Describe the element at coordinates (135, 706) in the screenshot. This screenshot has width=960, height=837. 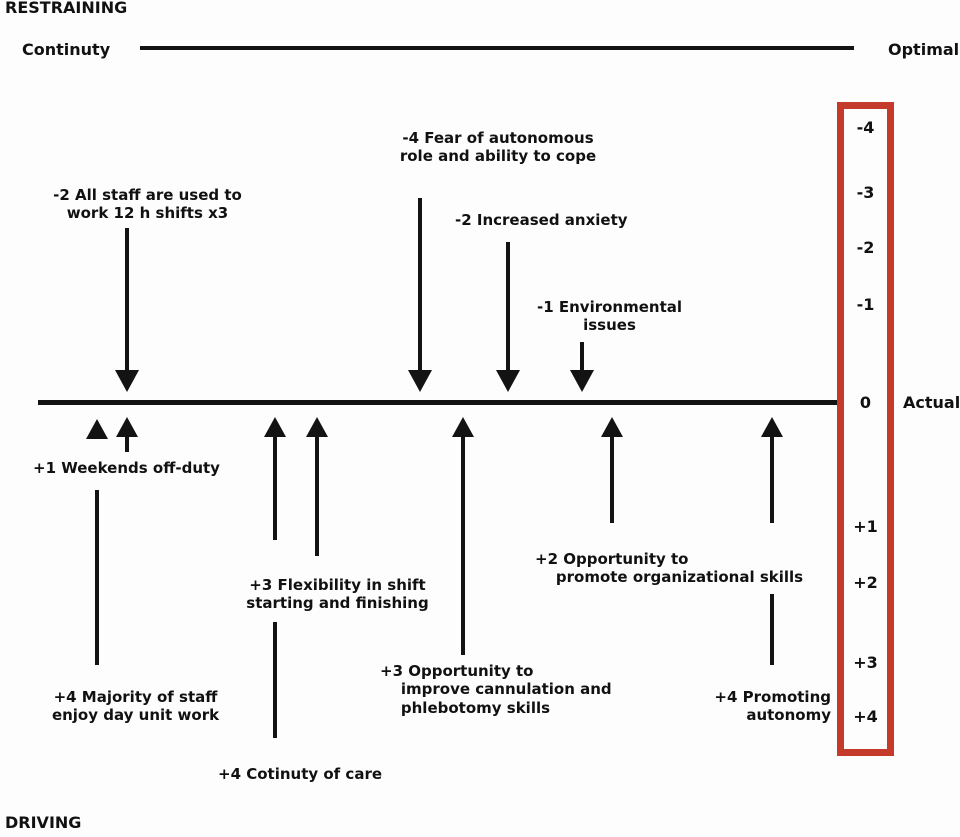
I see `driving-label-majority: +4 Majority of staff enjoy day unit work` at that location.